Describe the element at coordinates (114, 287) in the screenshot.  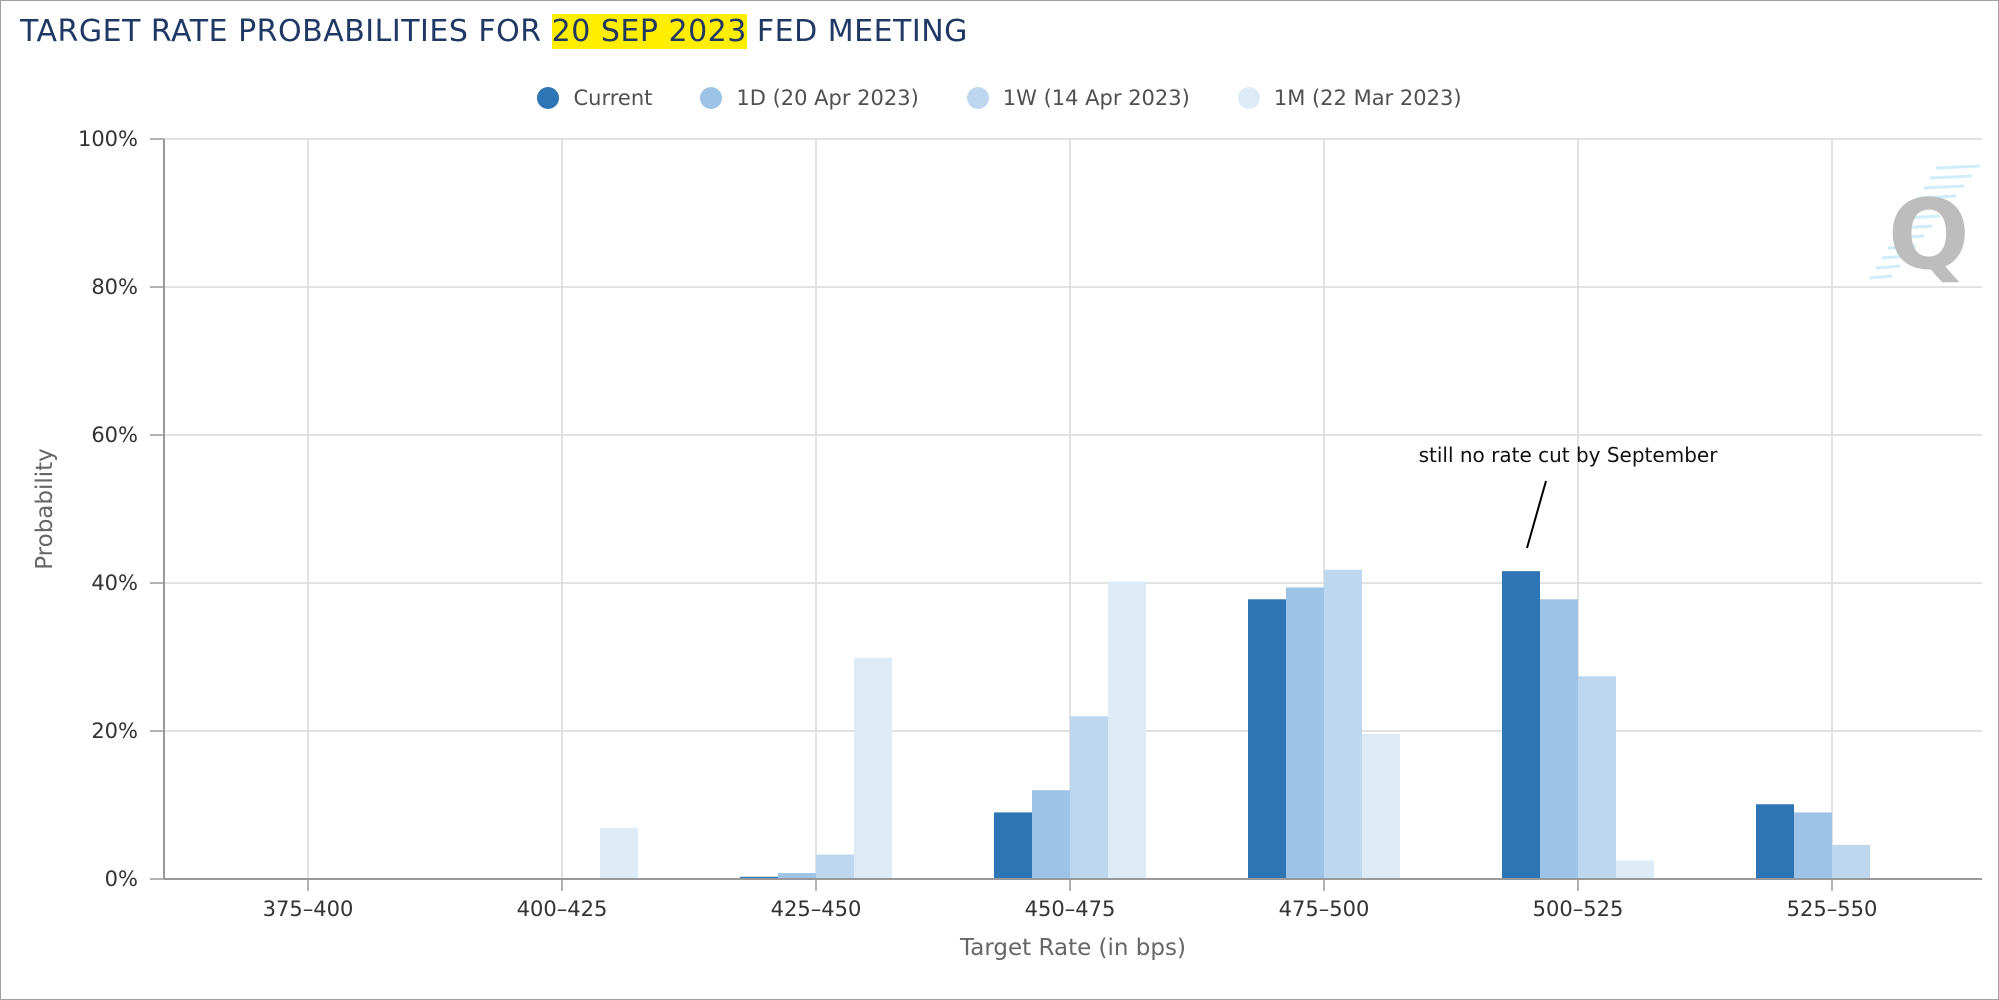
I see `y-tick-label: 80%` at that location.